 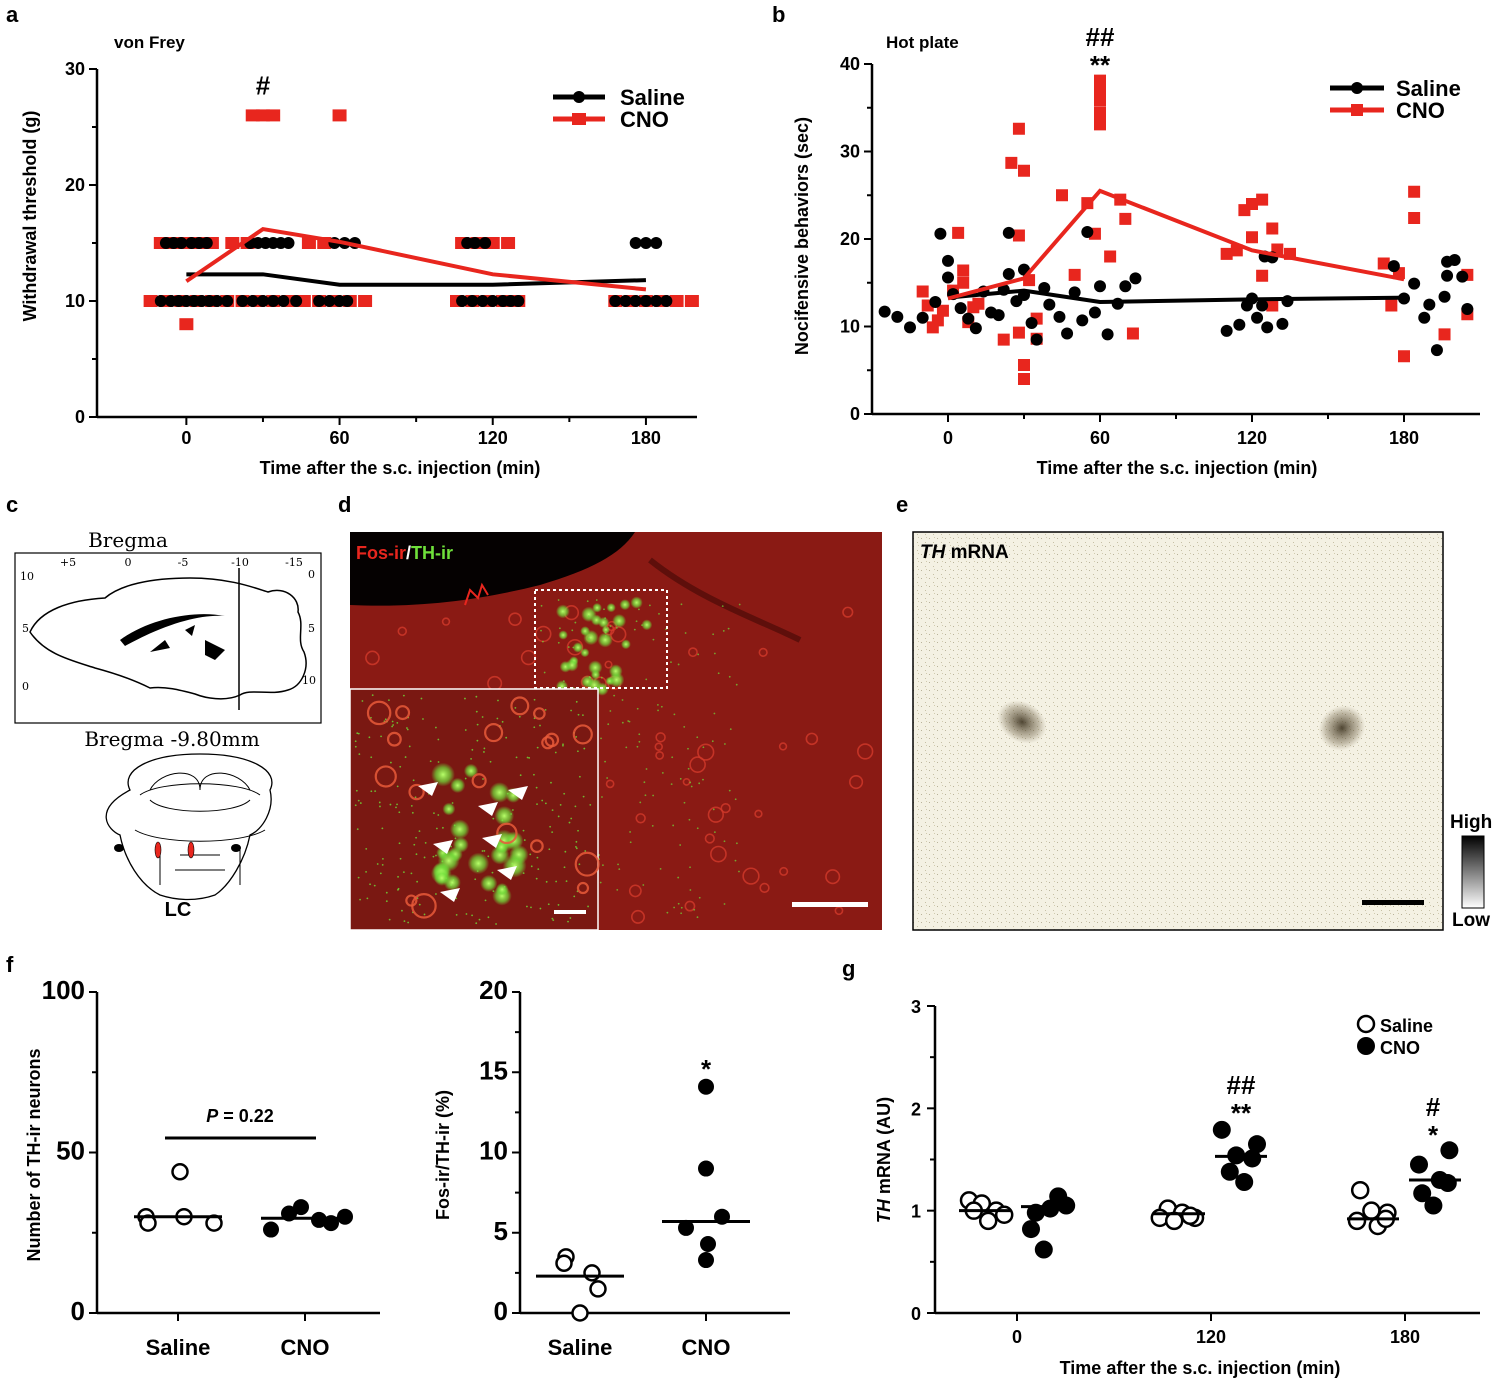 What do you see at coordinates (178, 1347) in the screenshot?
I see `x-category-label: Saline` at bounding box center [178, 1347].